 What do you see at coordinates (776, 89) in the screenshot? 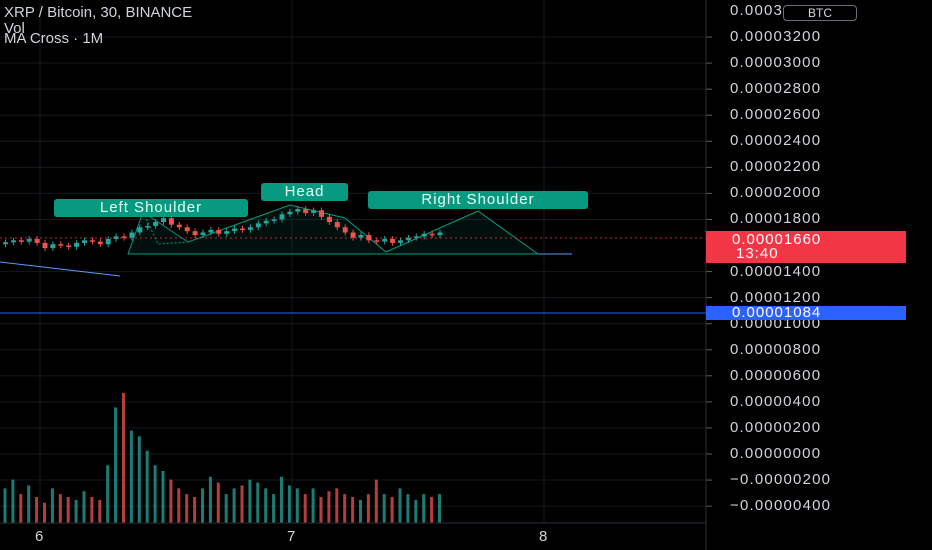
I see `price-axis-label: 0.00002800` at bounding box center [776, 89].